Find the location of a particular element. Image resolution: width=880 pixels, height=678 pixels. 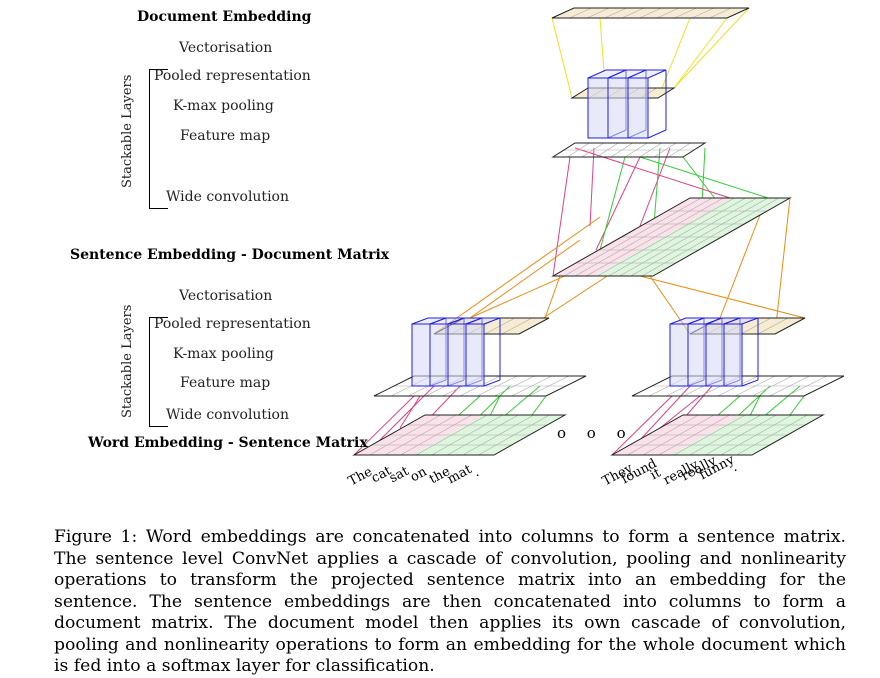

sent2-kmax-cubes-edge is located at coordinates (750, 383).